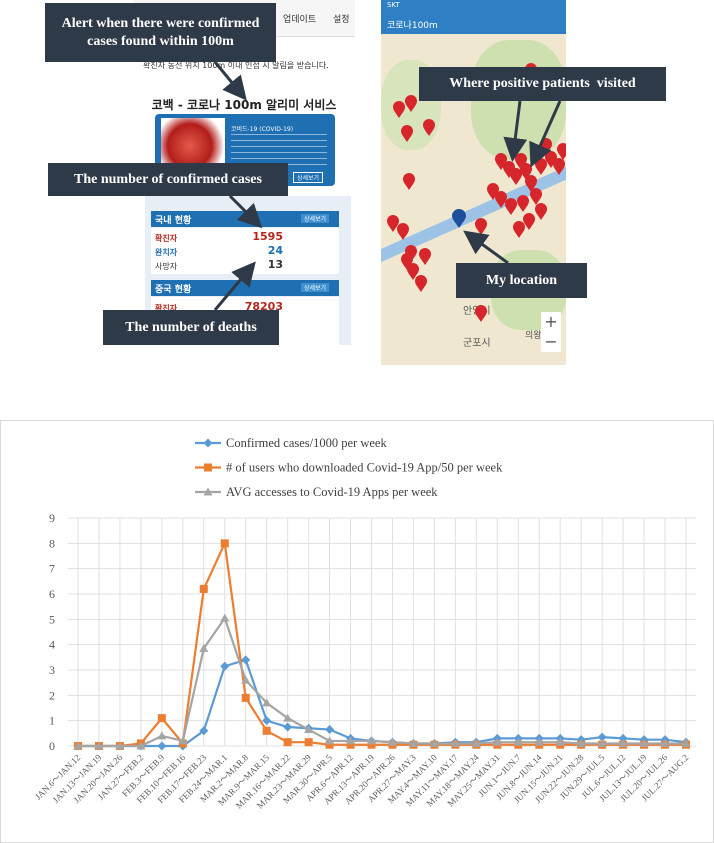 The image size is (714, 843). I want to click on y-tick-label: 3, so click(52, 670).